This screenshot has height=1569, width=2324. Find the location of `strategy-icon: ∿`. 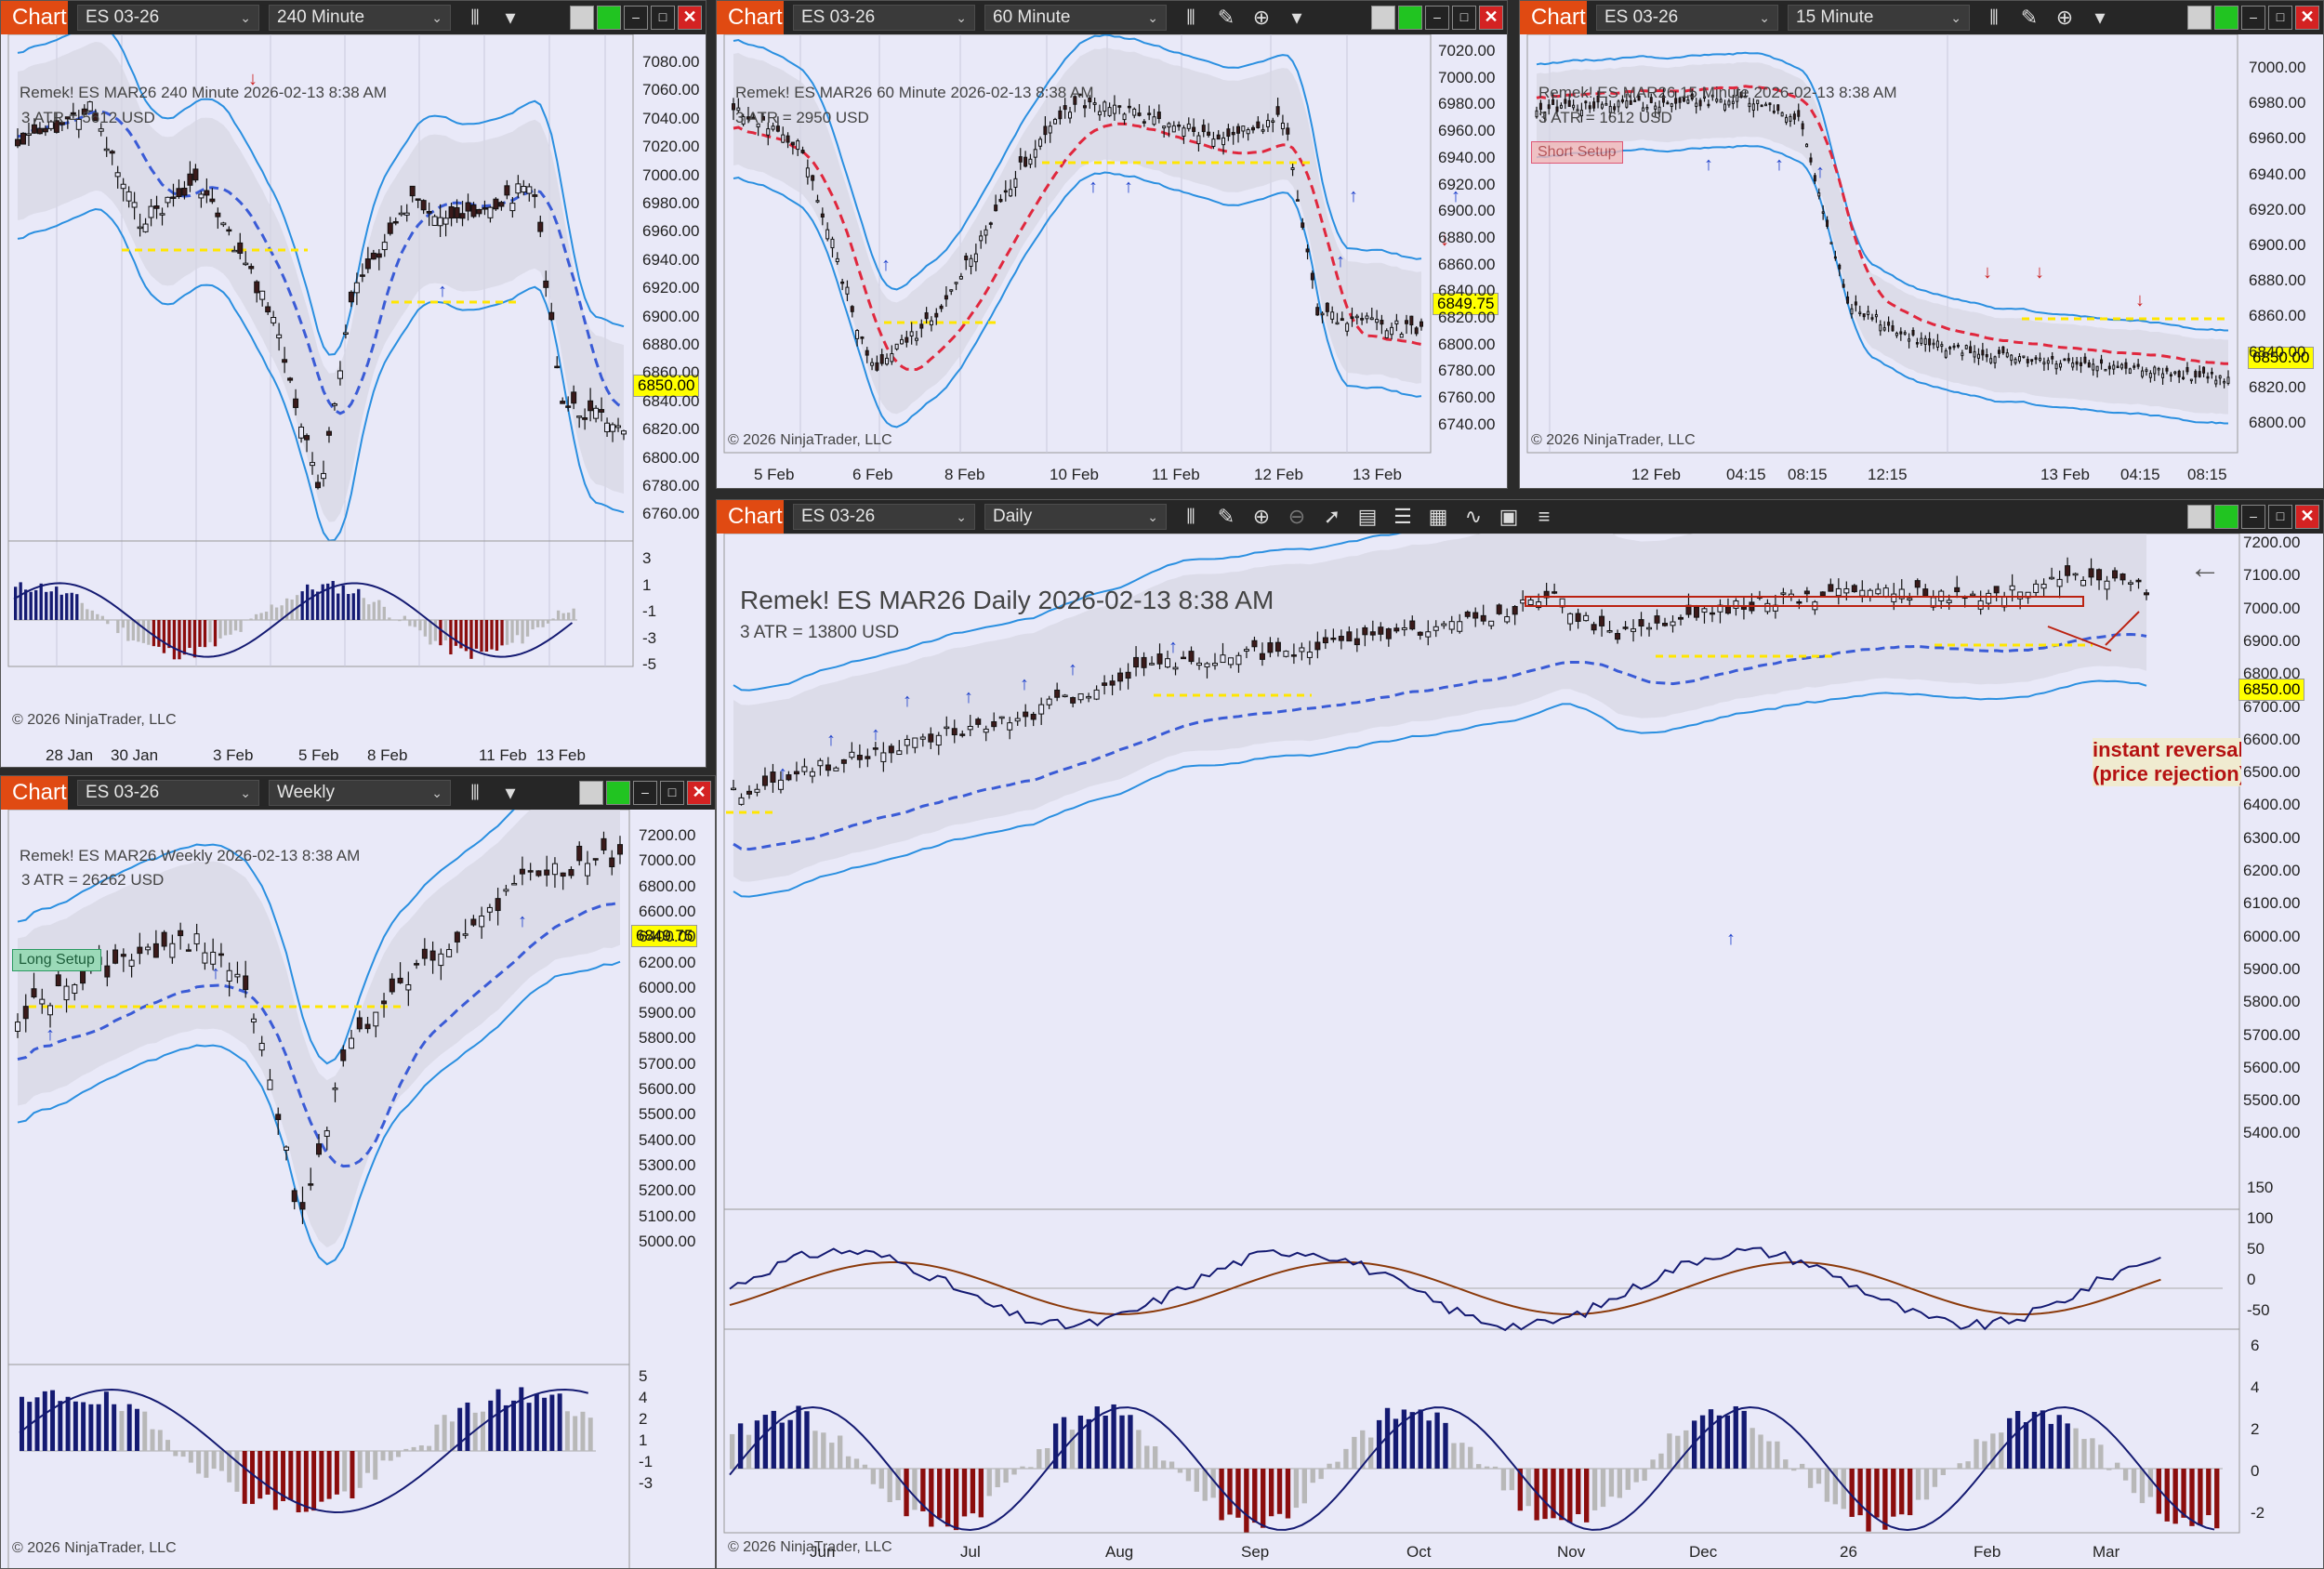

strategy-icon: ∿ is located at coordinates (1473, 516).